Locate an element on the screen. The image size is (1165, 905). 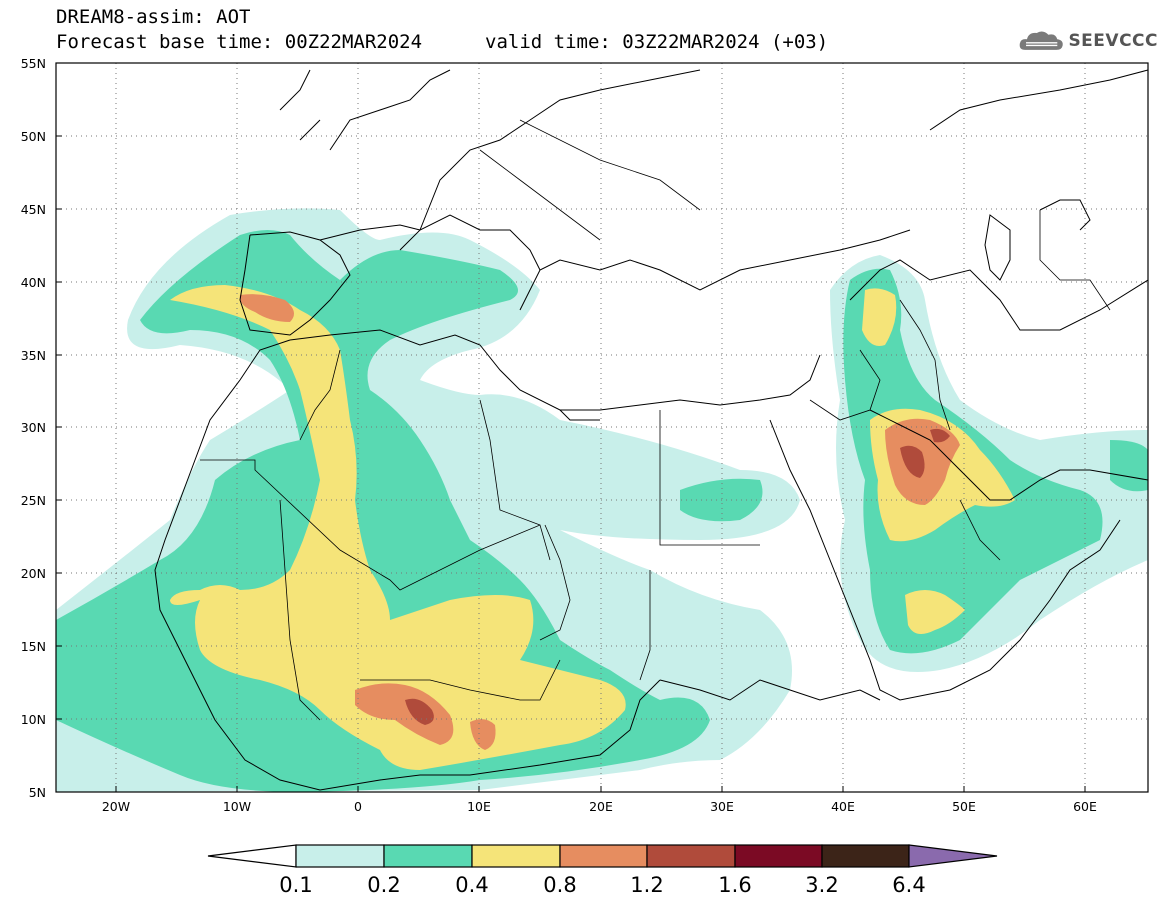
lat-tick-label: 25N is located at coordinates (33, 500).